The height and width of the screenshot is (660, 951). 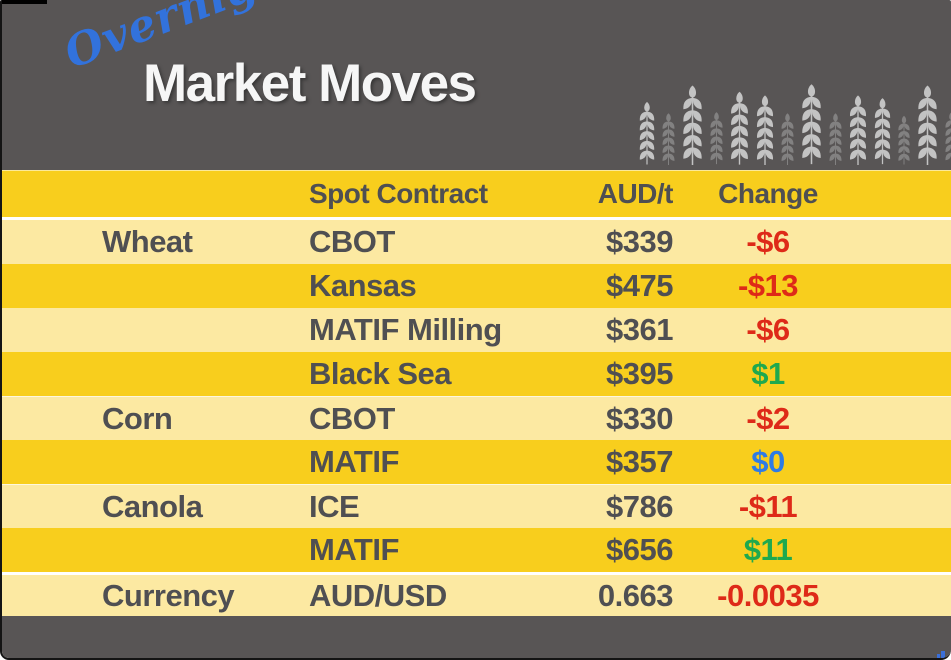 I want to click on header-aud-t: AUD/t, so click(x=635, y=193).